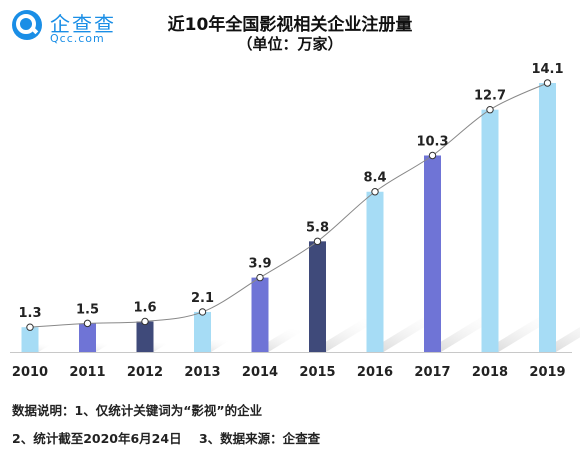 Image resolution: width=580 pixels, height=455 pixels. I want to click on chart-subtitle: （单位：万家）, so click(290, 44).